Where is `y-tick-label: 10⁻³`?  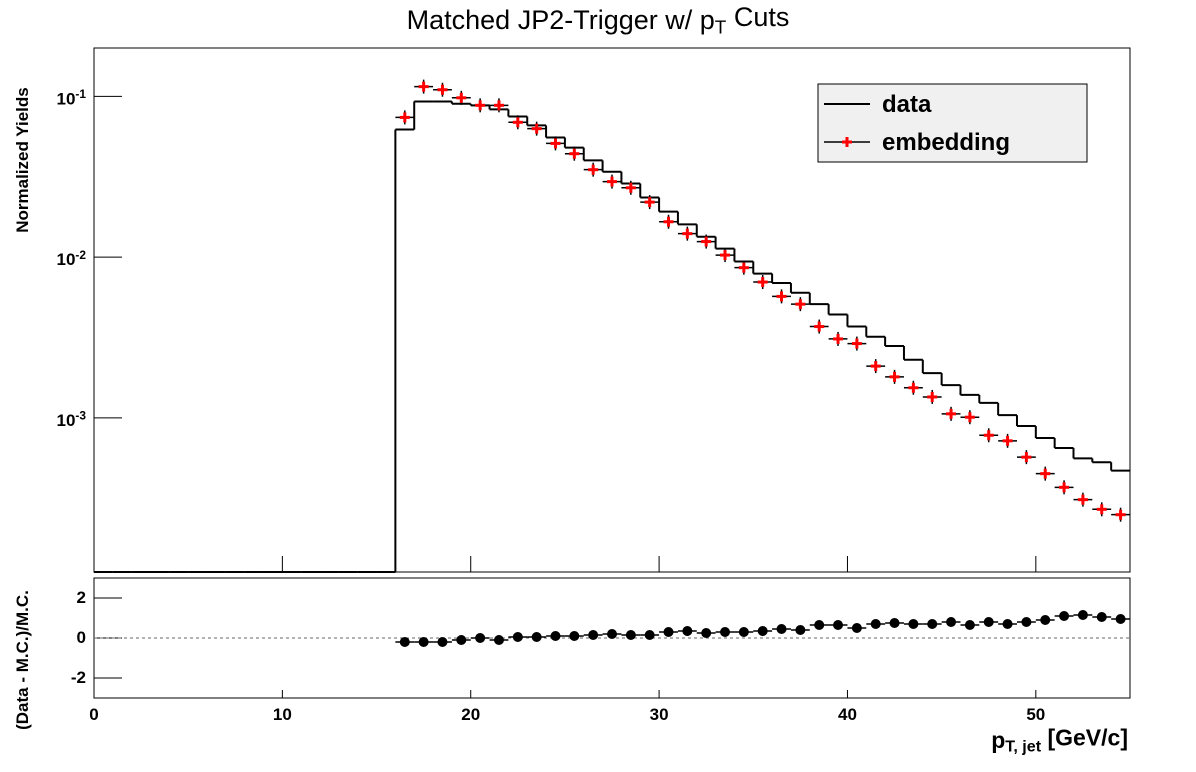
y-tick-label: 10⁻³ is located at coordinates (72, 420).